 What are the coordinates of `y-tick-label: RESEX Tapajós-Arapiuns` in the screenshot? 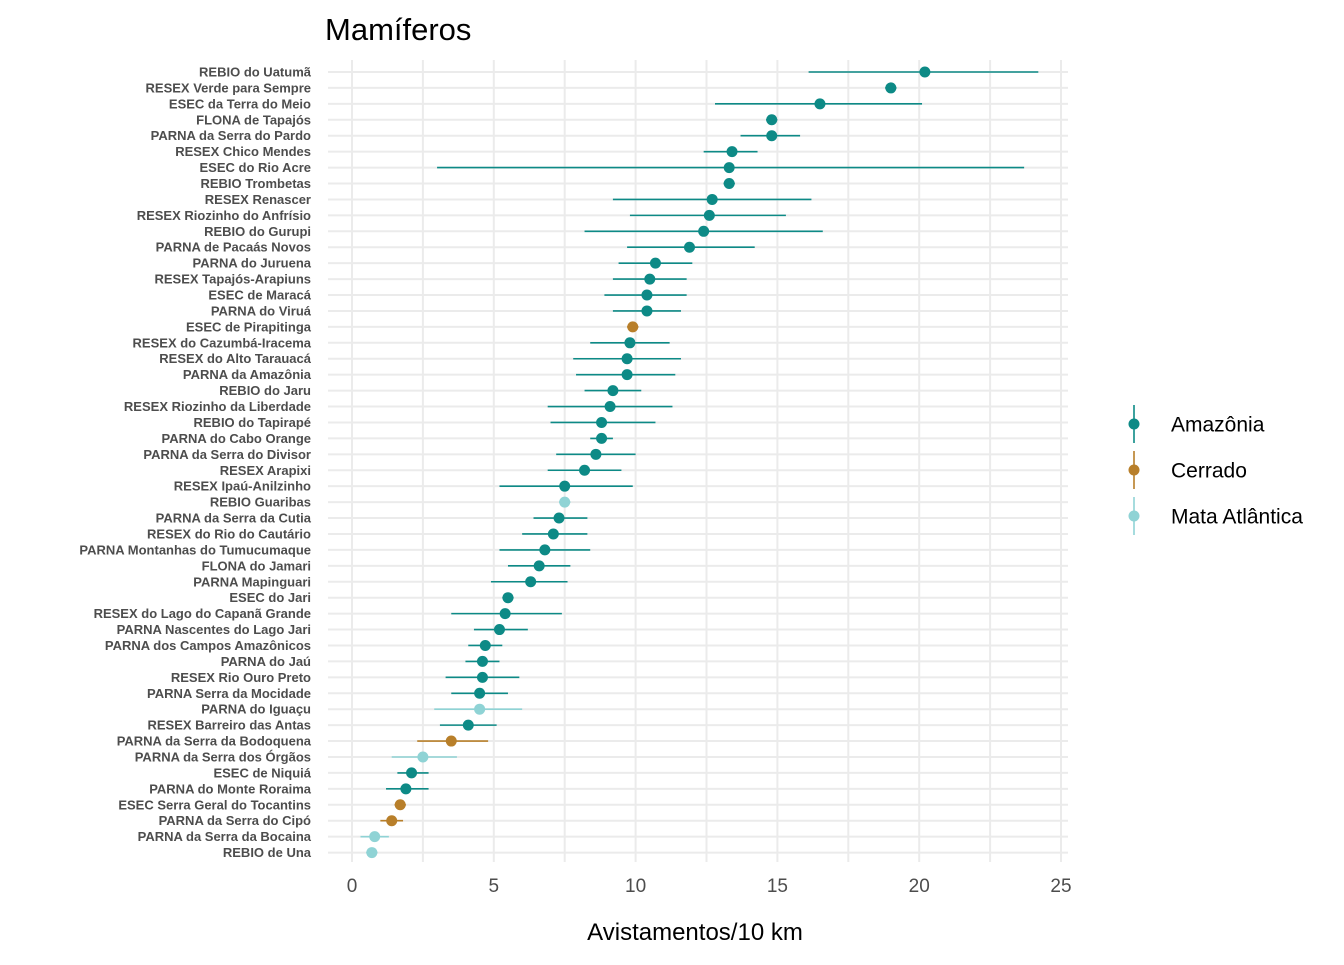 It's located at (232, 279).